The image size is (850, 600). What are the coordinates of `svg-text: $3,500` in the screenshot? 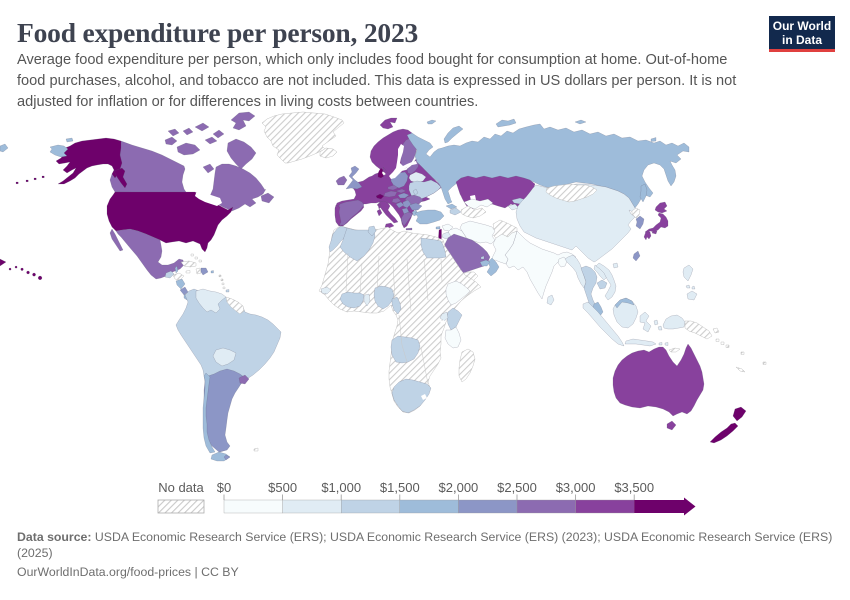 It's located at (634, 487).